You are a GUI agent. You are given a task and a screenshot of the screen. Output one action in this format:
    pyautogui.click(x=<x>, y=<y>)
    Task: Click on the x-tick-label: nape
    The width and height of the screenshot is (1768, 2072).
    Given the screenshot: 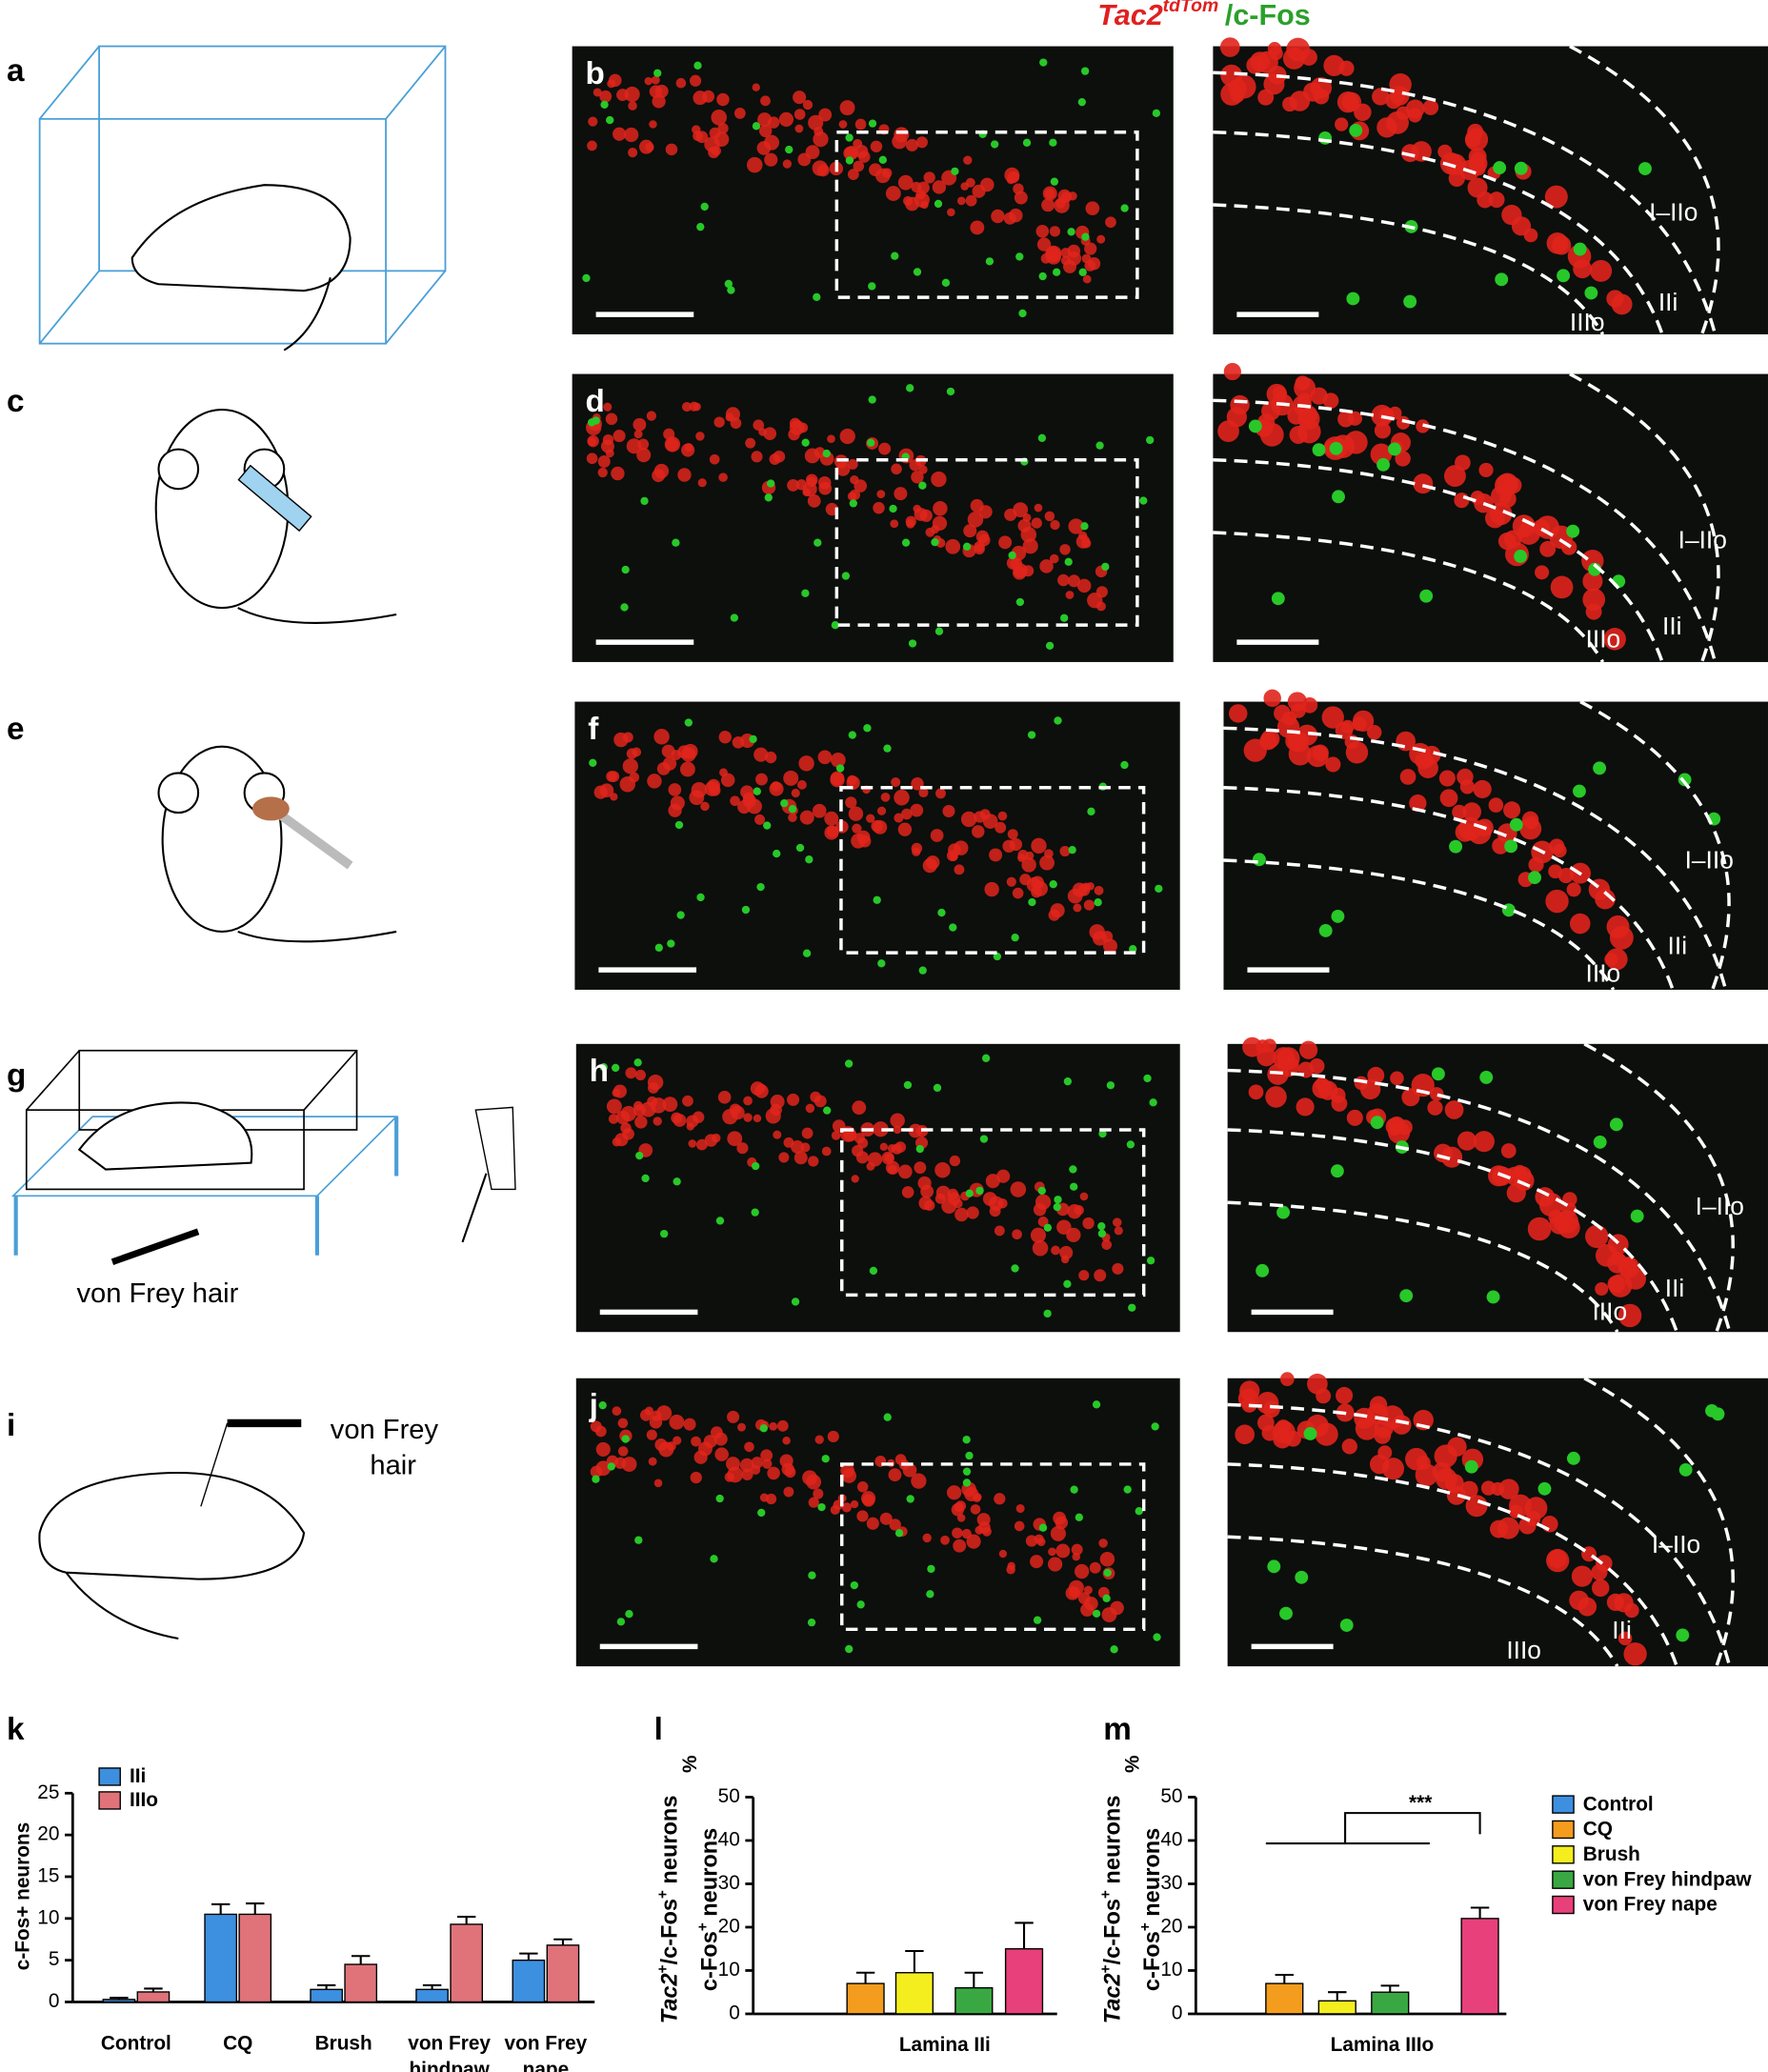 What is the action you would take?
    pyautogui.click(x=547, y=2065)
    